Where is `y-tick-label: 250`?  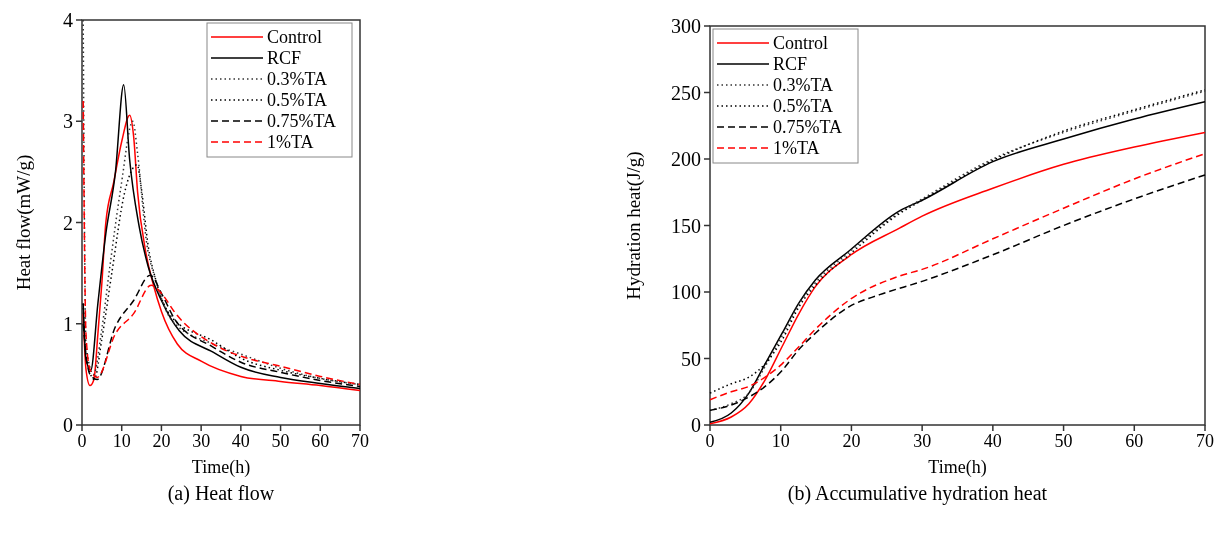
y-tick-label: 250 is located at coordinates (686, 92).